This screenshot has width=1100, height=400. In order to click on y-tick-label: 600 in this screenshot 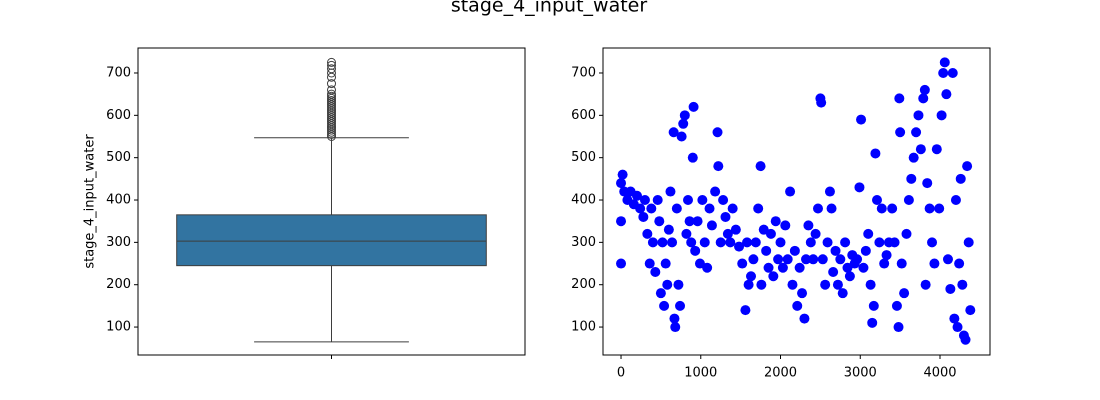, I will do `click(118, 115)`.